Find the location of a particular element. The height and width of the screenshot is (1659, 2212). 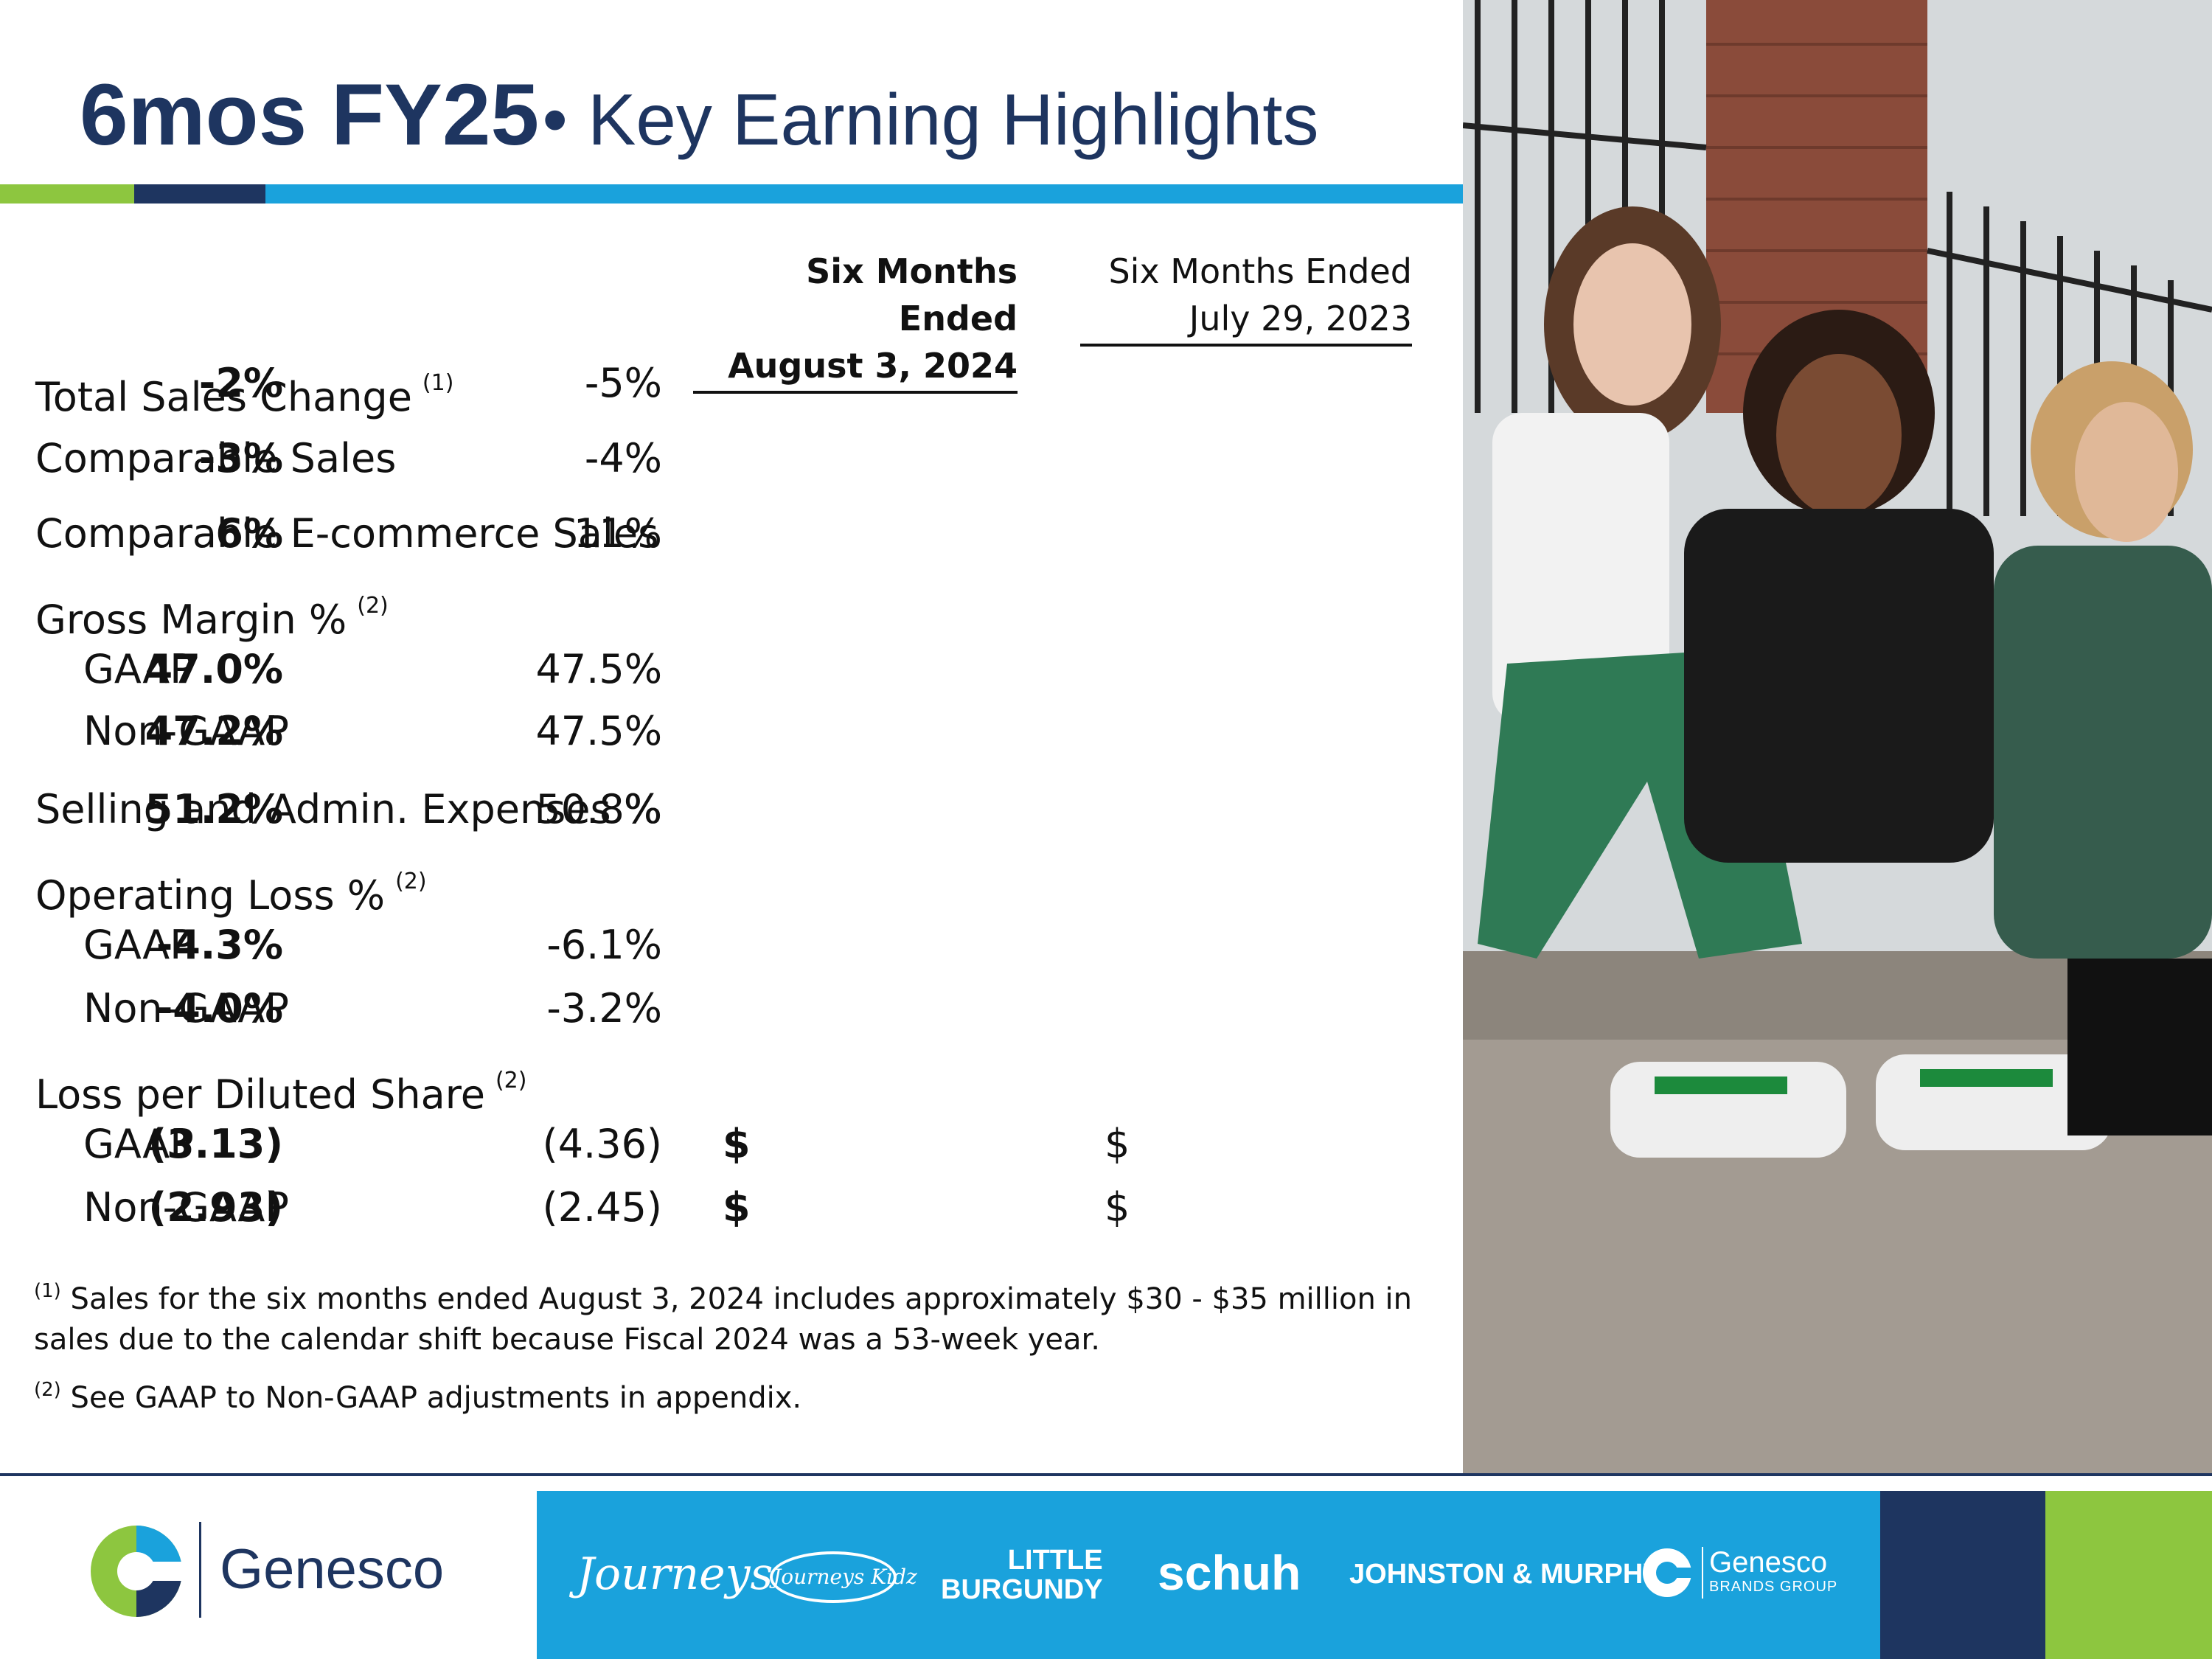

row-label: Selling and Admin. Expenses % is located at coordinates (348, 809).